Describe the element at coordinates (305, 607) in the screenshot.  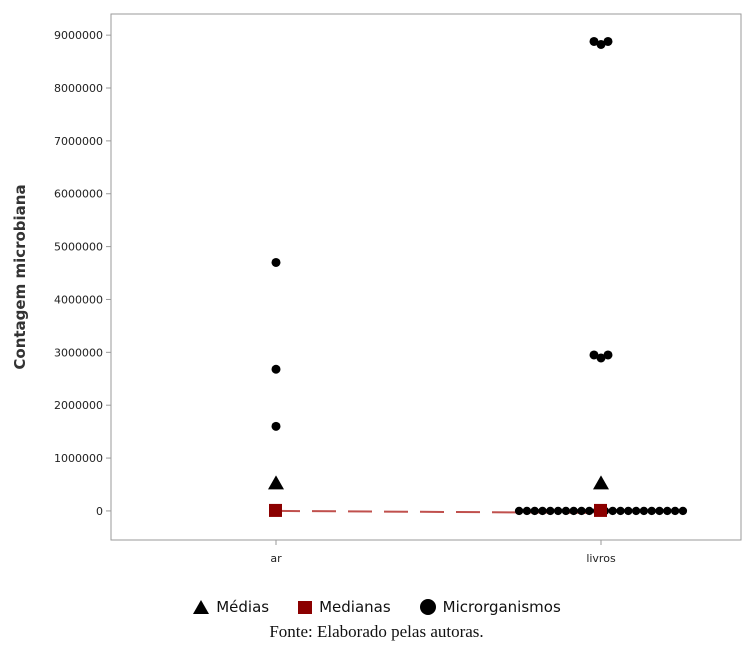
I see `square-icon` at that location.